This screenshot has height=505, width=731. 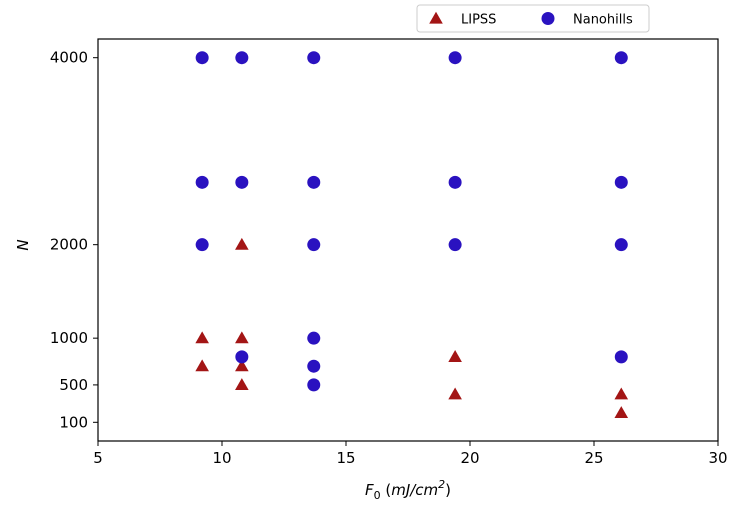 I want to click on legend-box, so click(x=533, y=18).